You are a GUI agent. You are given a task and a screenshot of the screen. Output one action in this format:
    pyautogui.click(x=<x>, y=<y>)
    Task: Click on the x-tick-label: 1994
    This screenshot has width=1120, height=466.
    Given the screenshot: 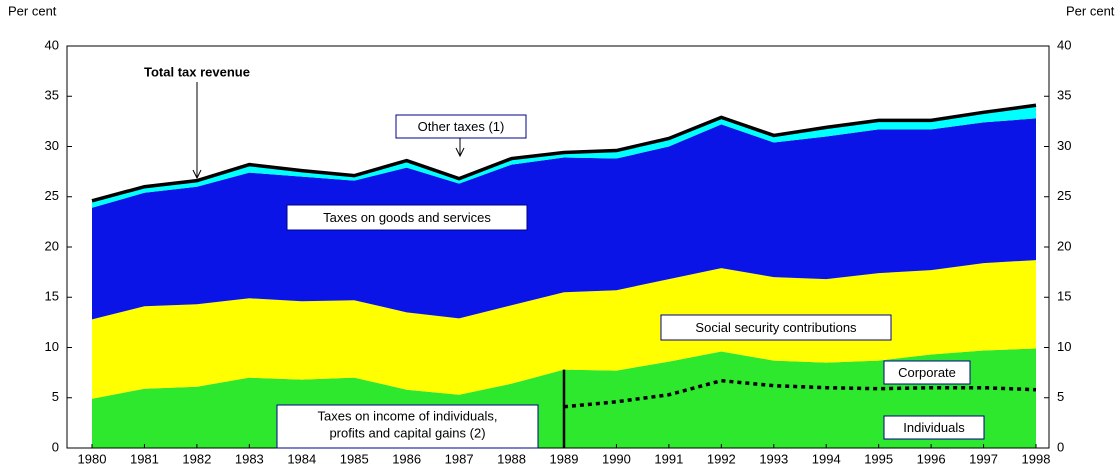 What is the action you would take?
    pyautogui.click(x=826, y=458)
    